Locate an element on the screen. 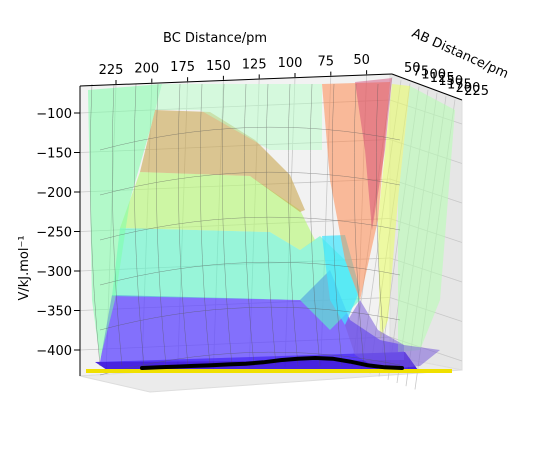  z-tick-label: −350 is located at coordinates (54, 312).